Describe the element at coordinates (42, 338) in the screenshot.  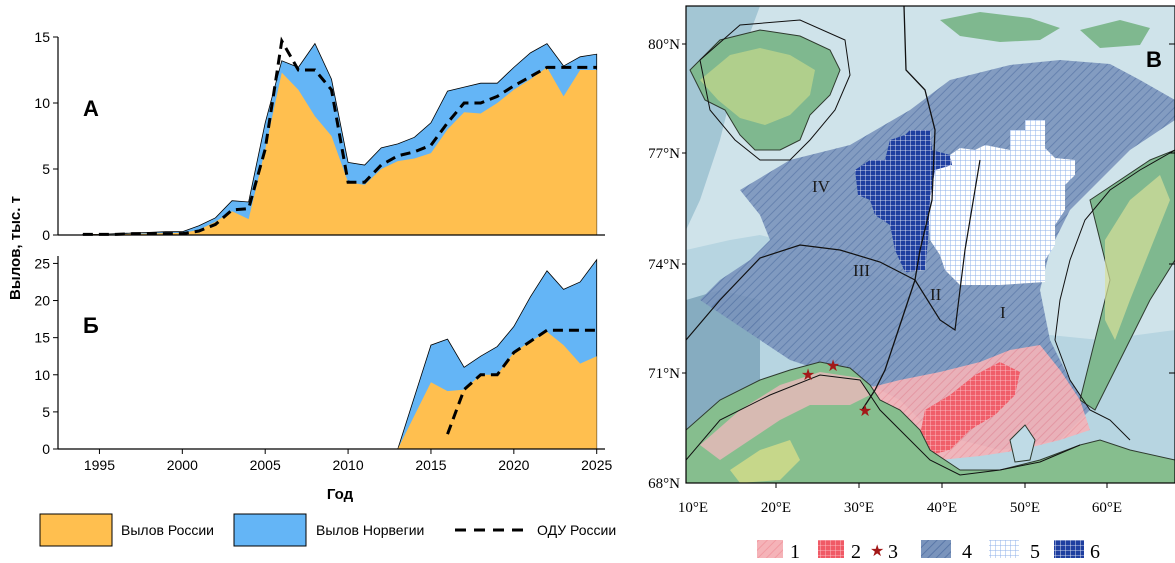
I see `chart-b-y-tick-label: 15` at that location.